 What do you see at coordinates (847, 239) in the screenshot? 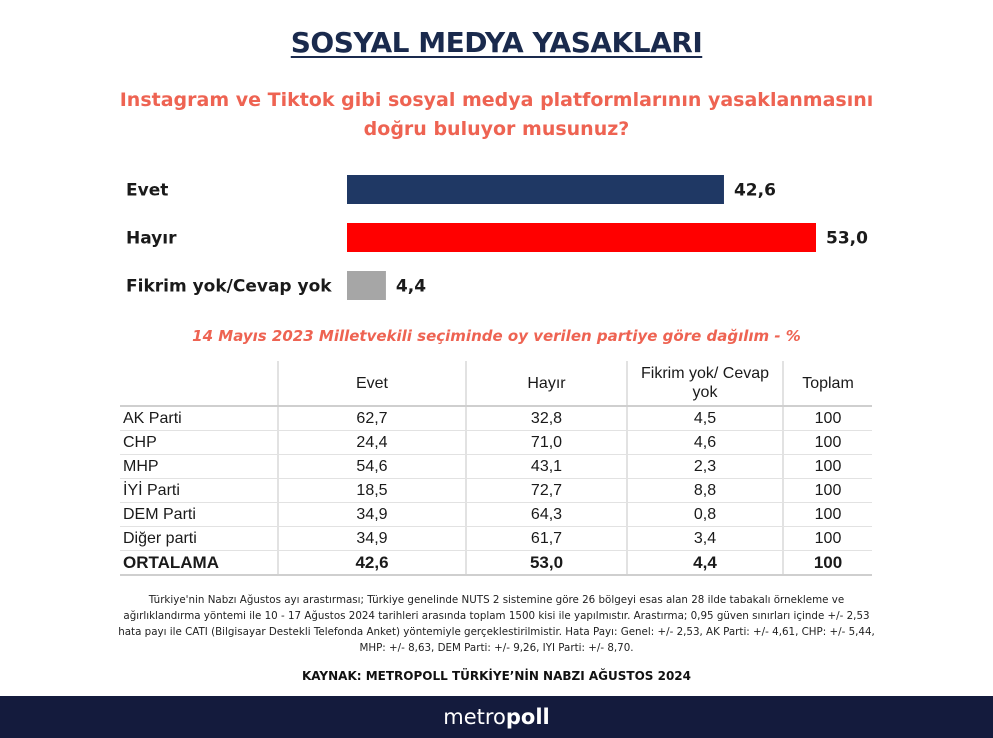
I see `bar-value-label: 53,0` at bounding box center [847, 239].